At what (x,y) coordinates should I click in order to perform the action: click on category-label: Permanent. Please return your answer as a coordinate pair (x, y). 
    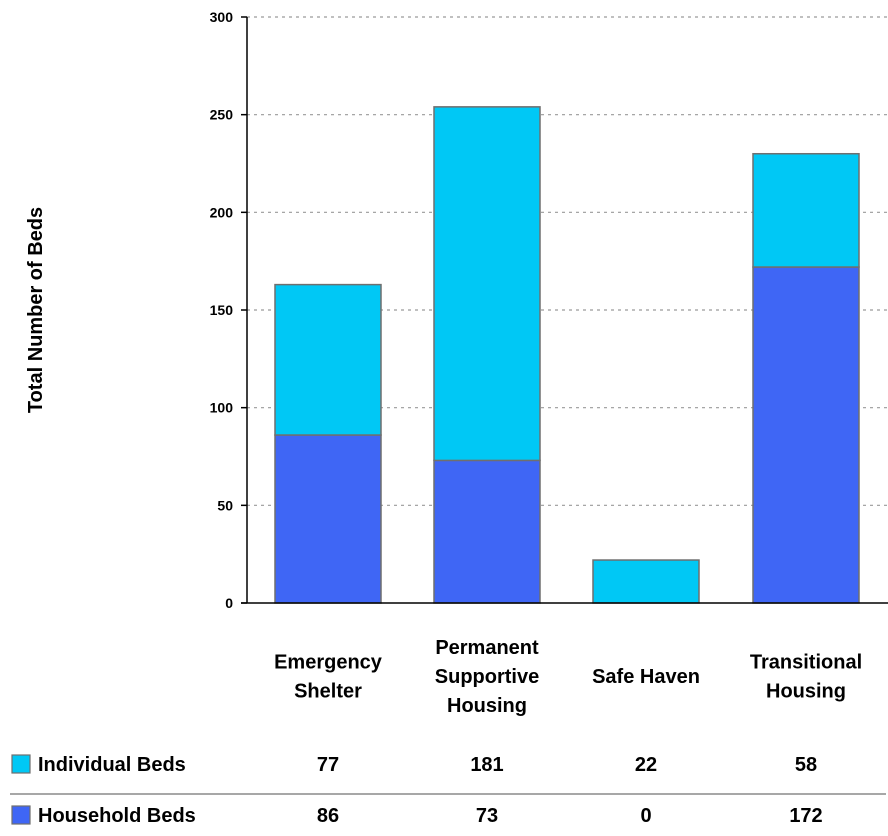
    Looking at the image, I should click on (487, 648).